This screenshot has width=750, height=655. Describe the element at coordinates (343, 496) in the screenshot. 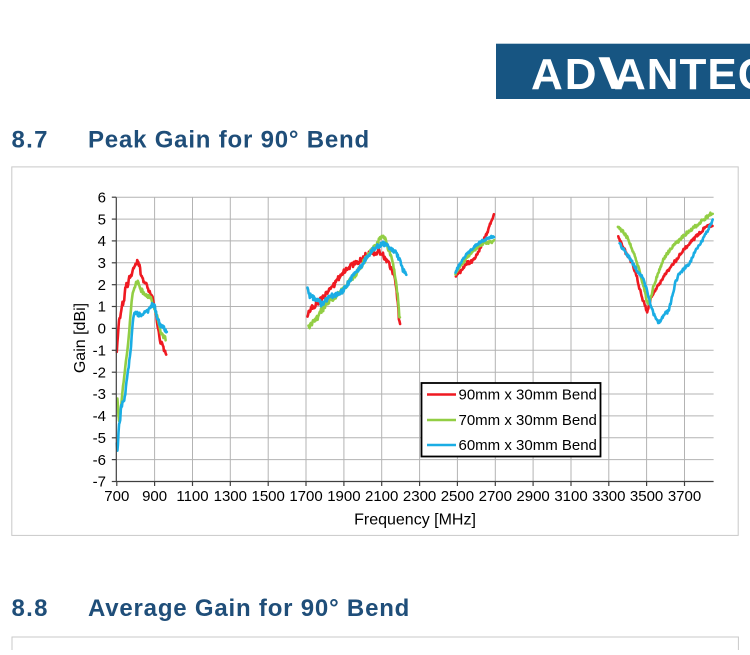

I see `svg-text: 1900` at that location.